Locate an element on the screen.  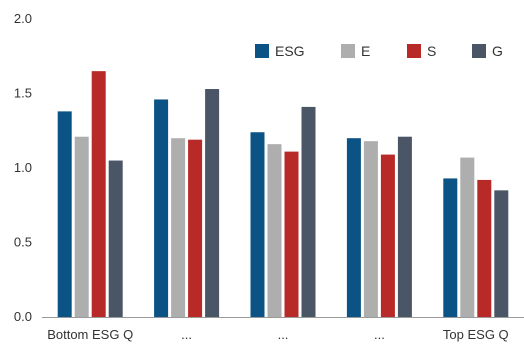
y-tick-label: 1.0 is located at coordinates (23, 167).